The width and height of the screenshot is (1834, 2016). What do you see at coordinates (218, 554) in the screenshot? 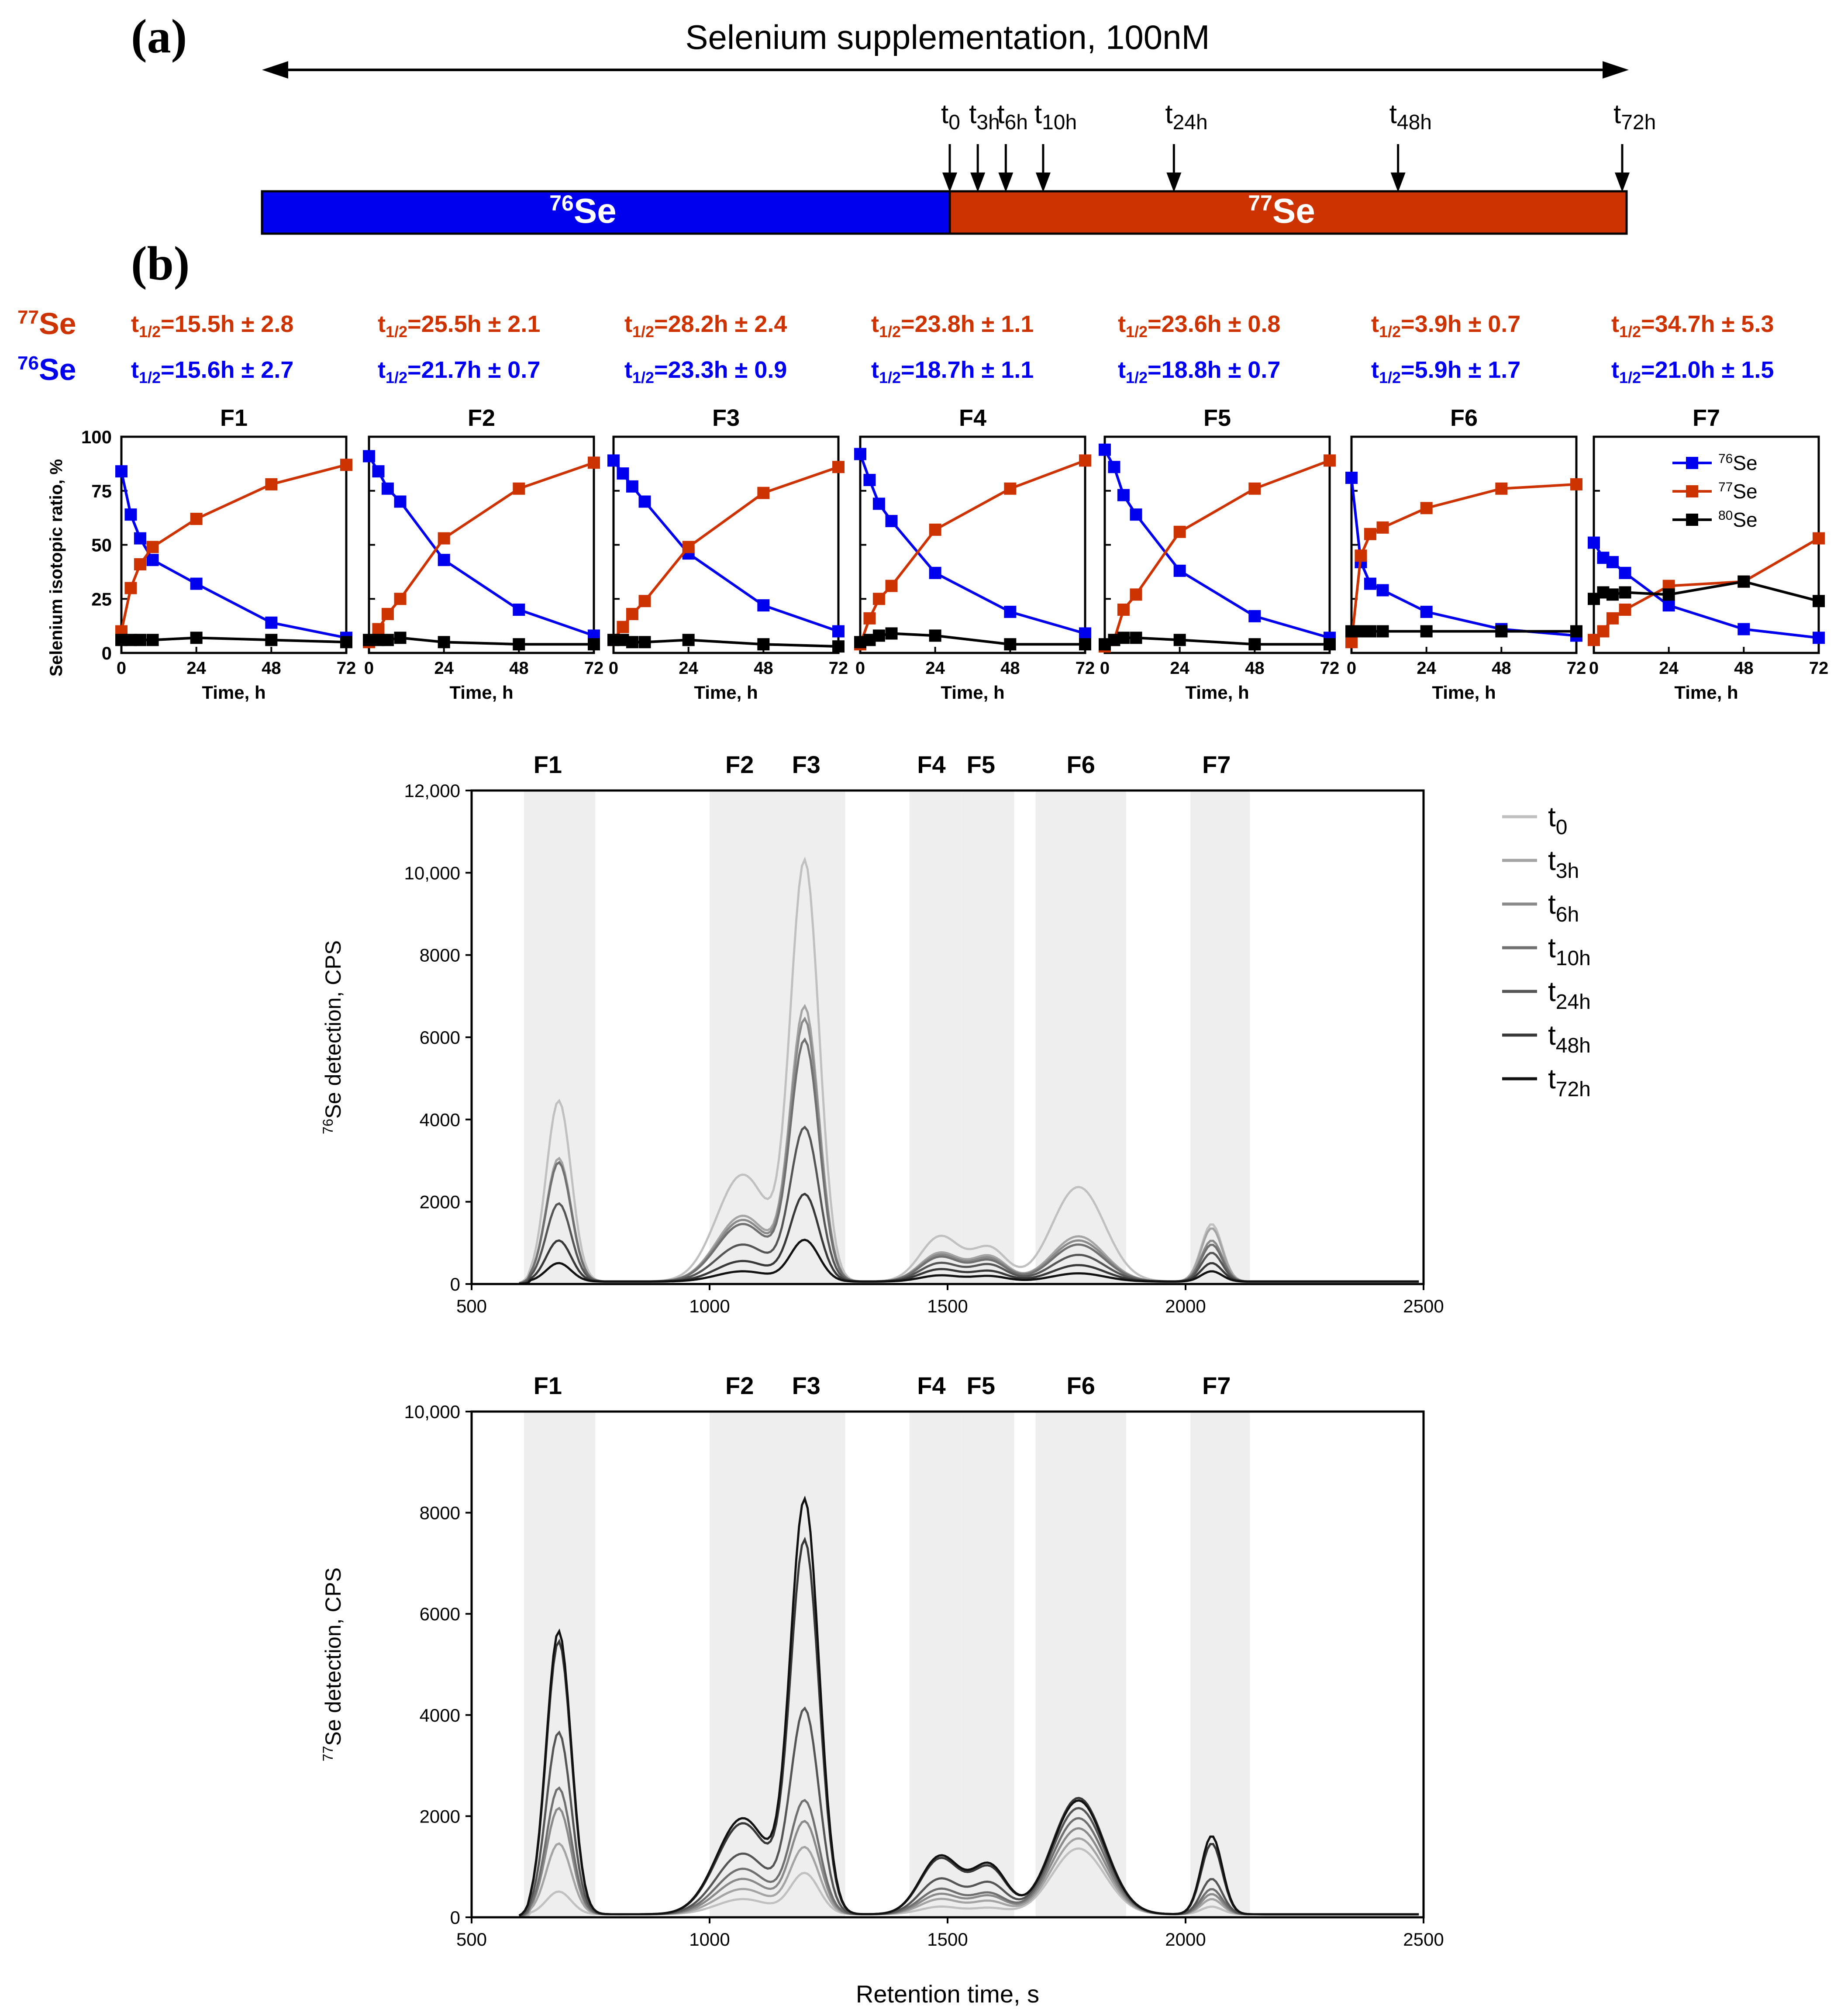
I see `fraction-panel-F1: F1 0 25 50 75 100 0 24 48 72 Time, h` at bounding box center [218, 554].